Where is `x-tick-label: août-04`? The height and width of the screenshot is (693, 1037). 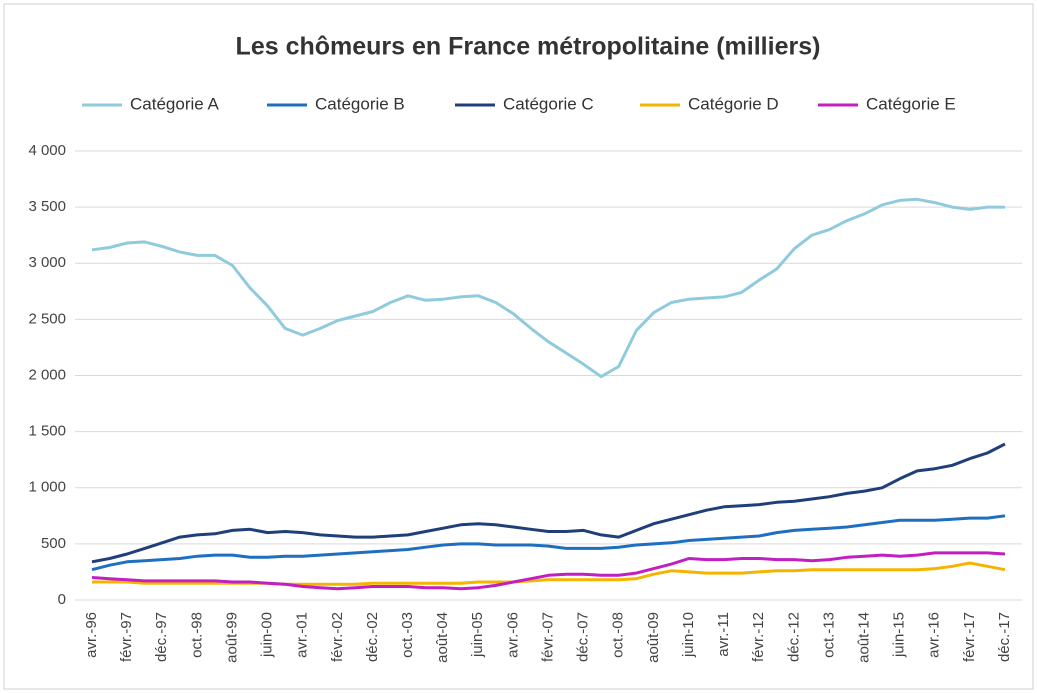
x-tick-label: août-04 is located at coordinates (442, 637).